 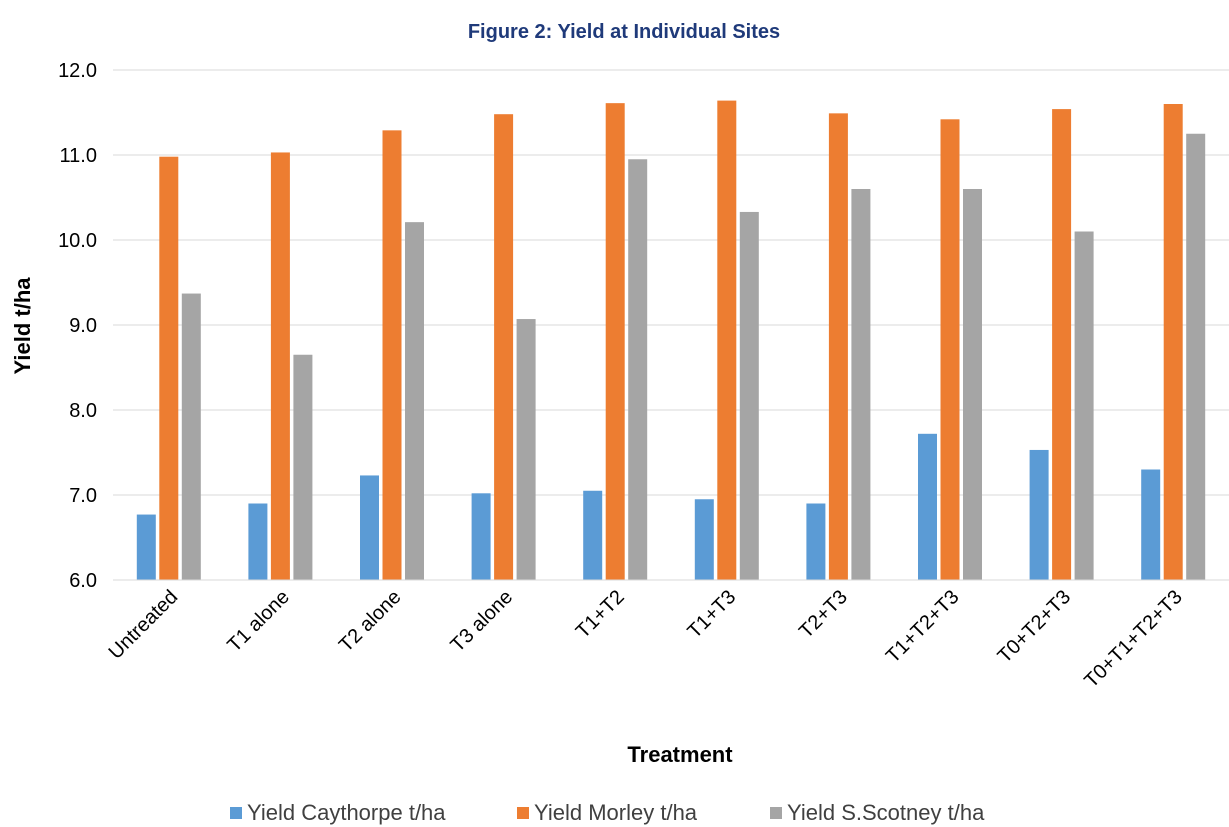 I want to click on y-tick-label: 6.0, so click(x=83, y=581).